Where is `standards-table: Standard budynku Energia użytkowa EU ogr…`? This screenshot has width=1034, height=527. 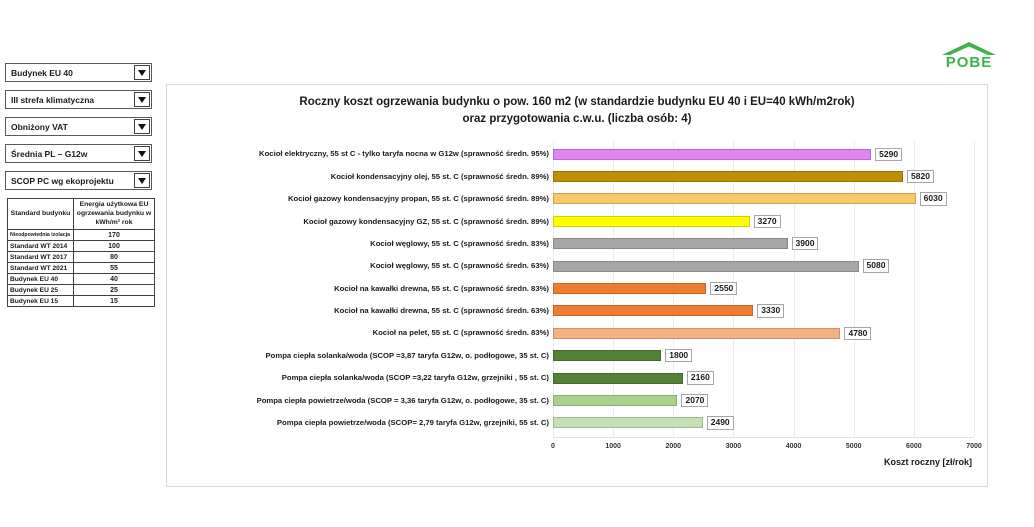 standards-table: Standard budynku Energia użytkowa EU ogr… is located at coordinates (81, 252).